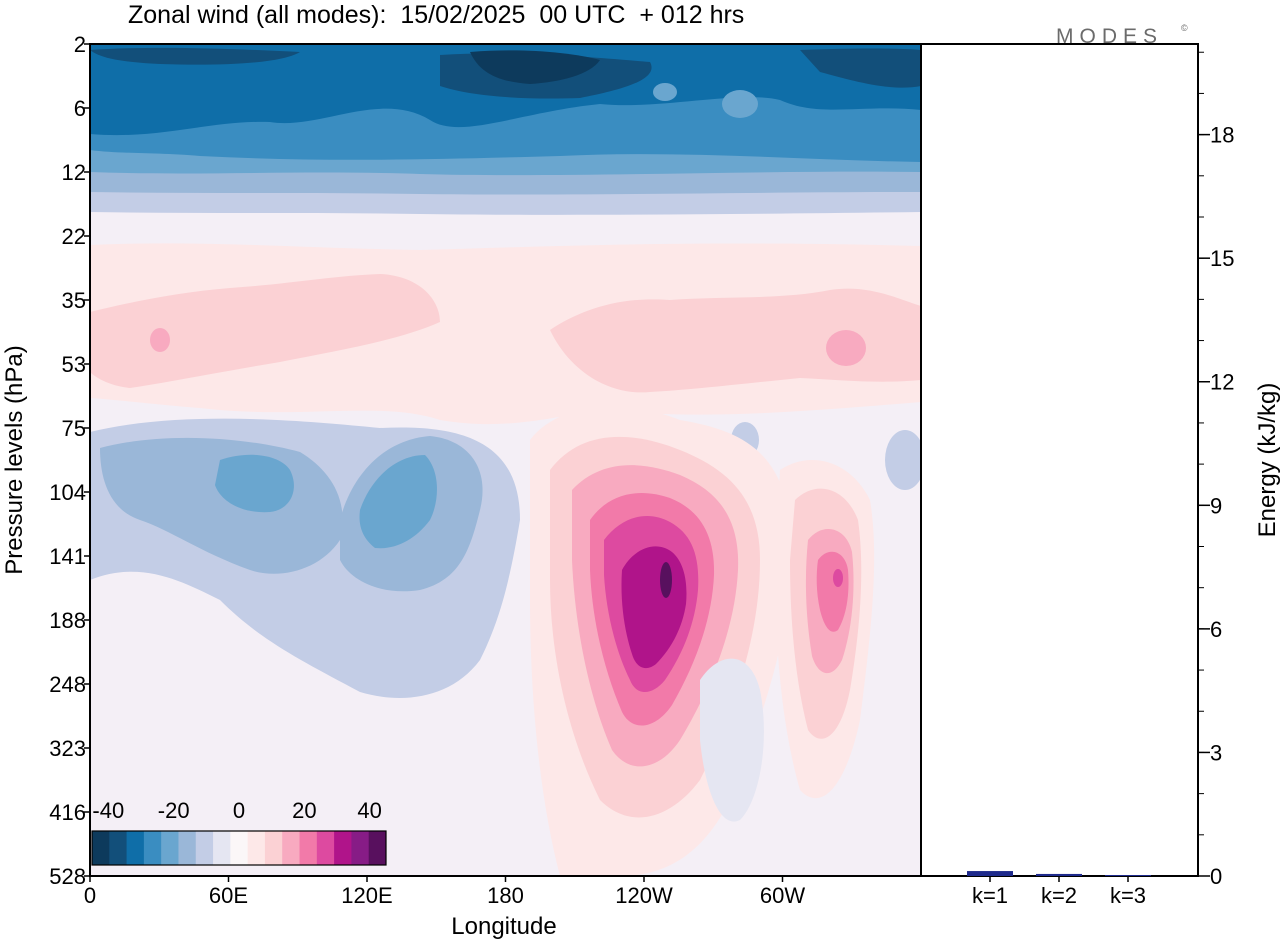 This screenshot has width=1280, height=942. I want to click on westerly-band, so click(265, 331).